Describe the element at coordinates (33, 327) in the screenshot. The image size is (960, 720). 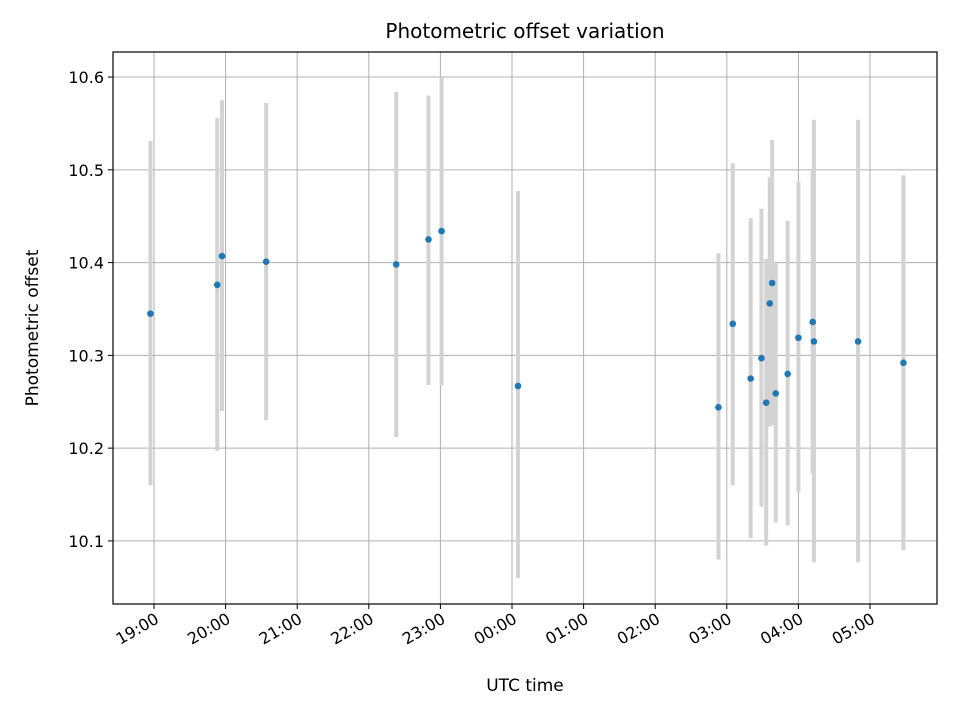
I see `y-axis-label: Photometric offset` at that location.